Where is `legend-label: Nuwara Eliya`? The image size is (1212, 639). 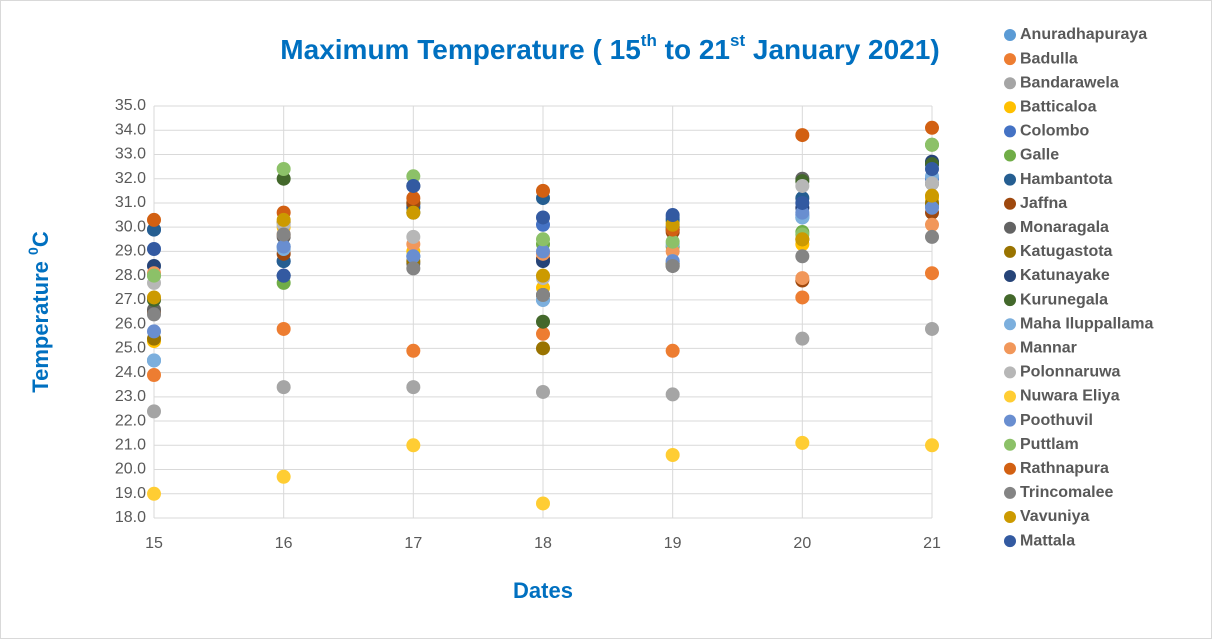 legend-label: Nuwara Eliya is located at coordinates (1070, 396).